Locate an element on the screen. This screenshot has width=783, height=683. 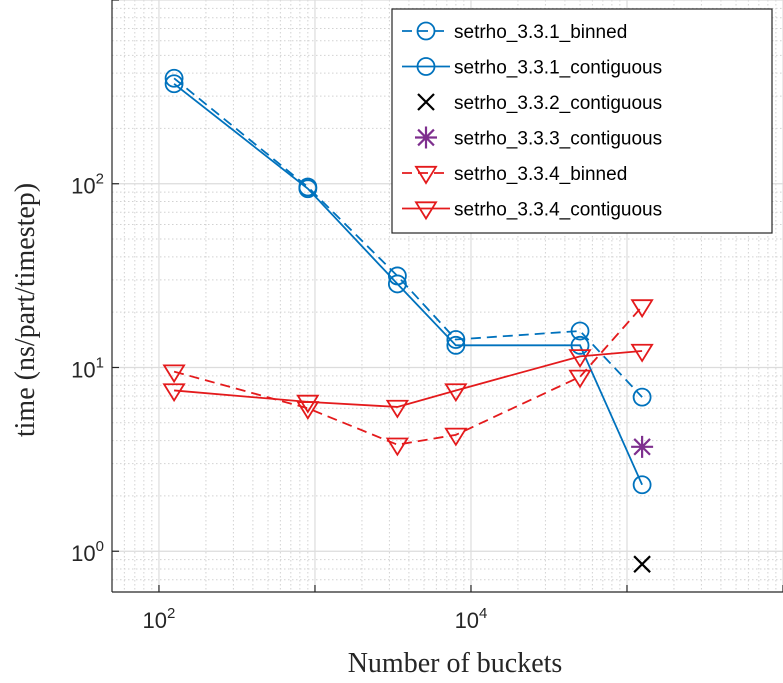
legend-item: setrho_3.3.2_contiguous is located at coordinates (539, 103).